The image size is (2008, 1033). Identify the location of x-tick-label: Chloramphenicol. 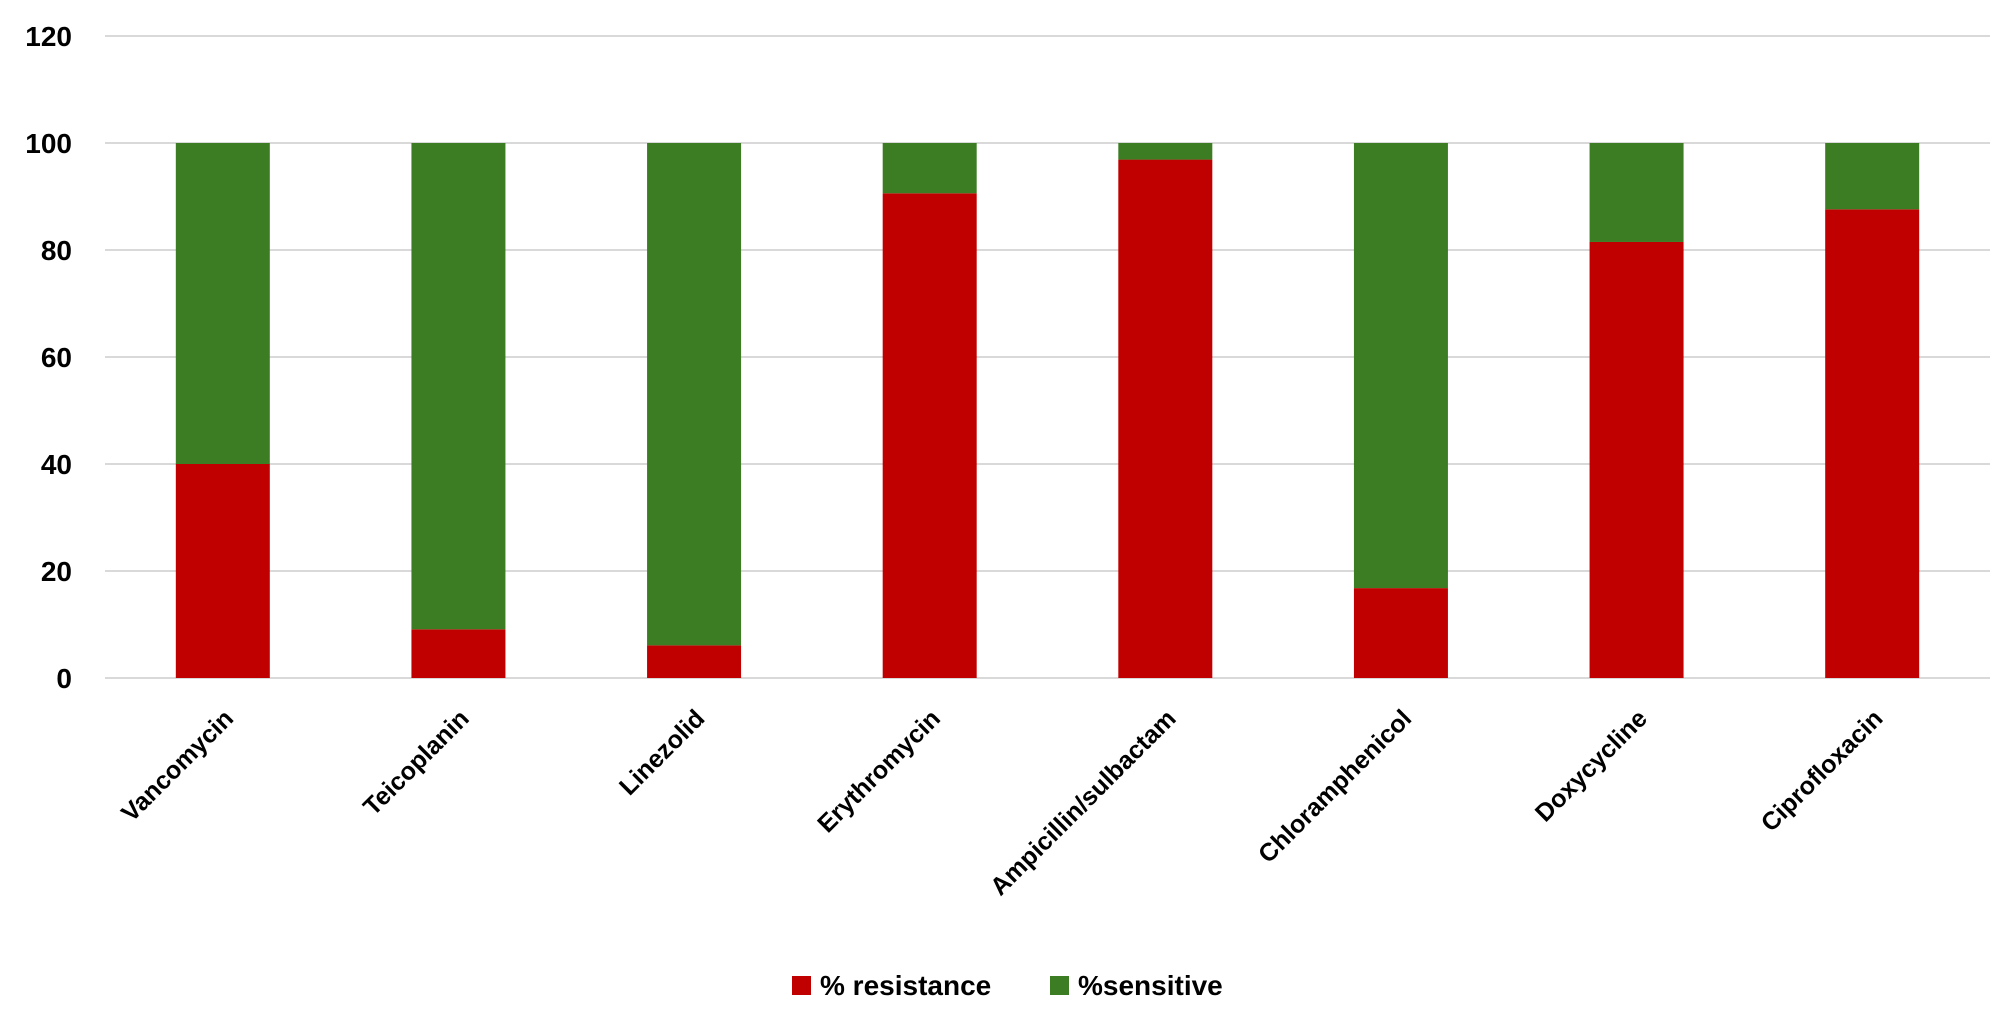
(1335, 786).